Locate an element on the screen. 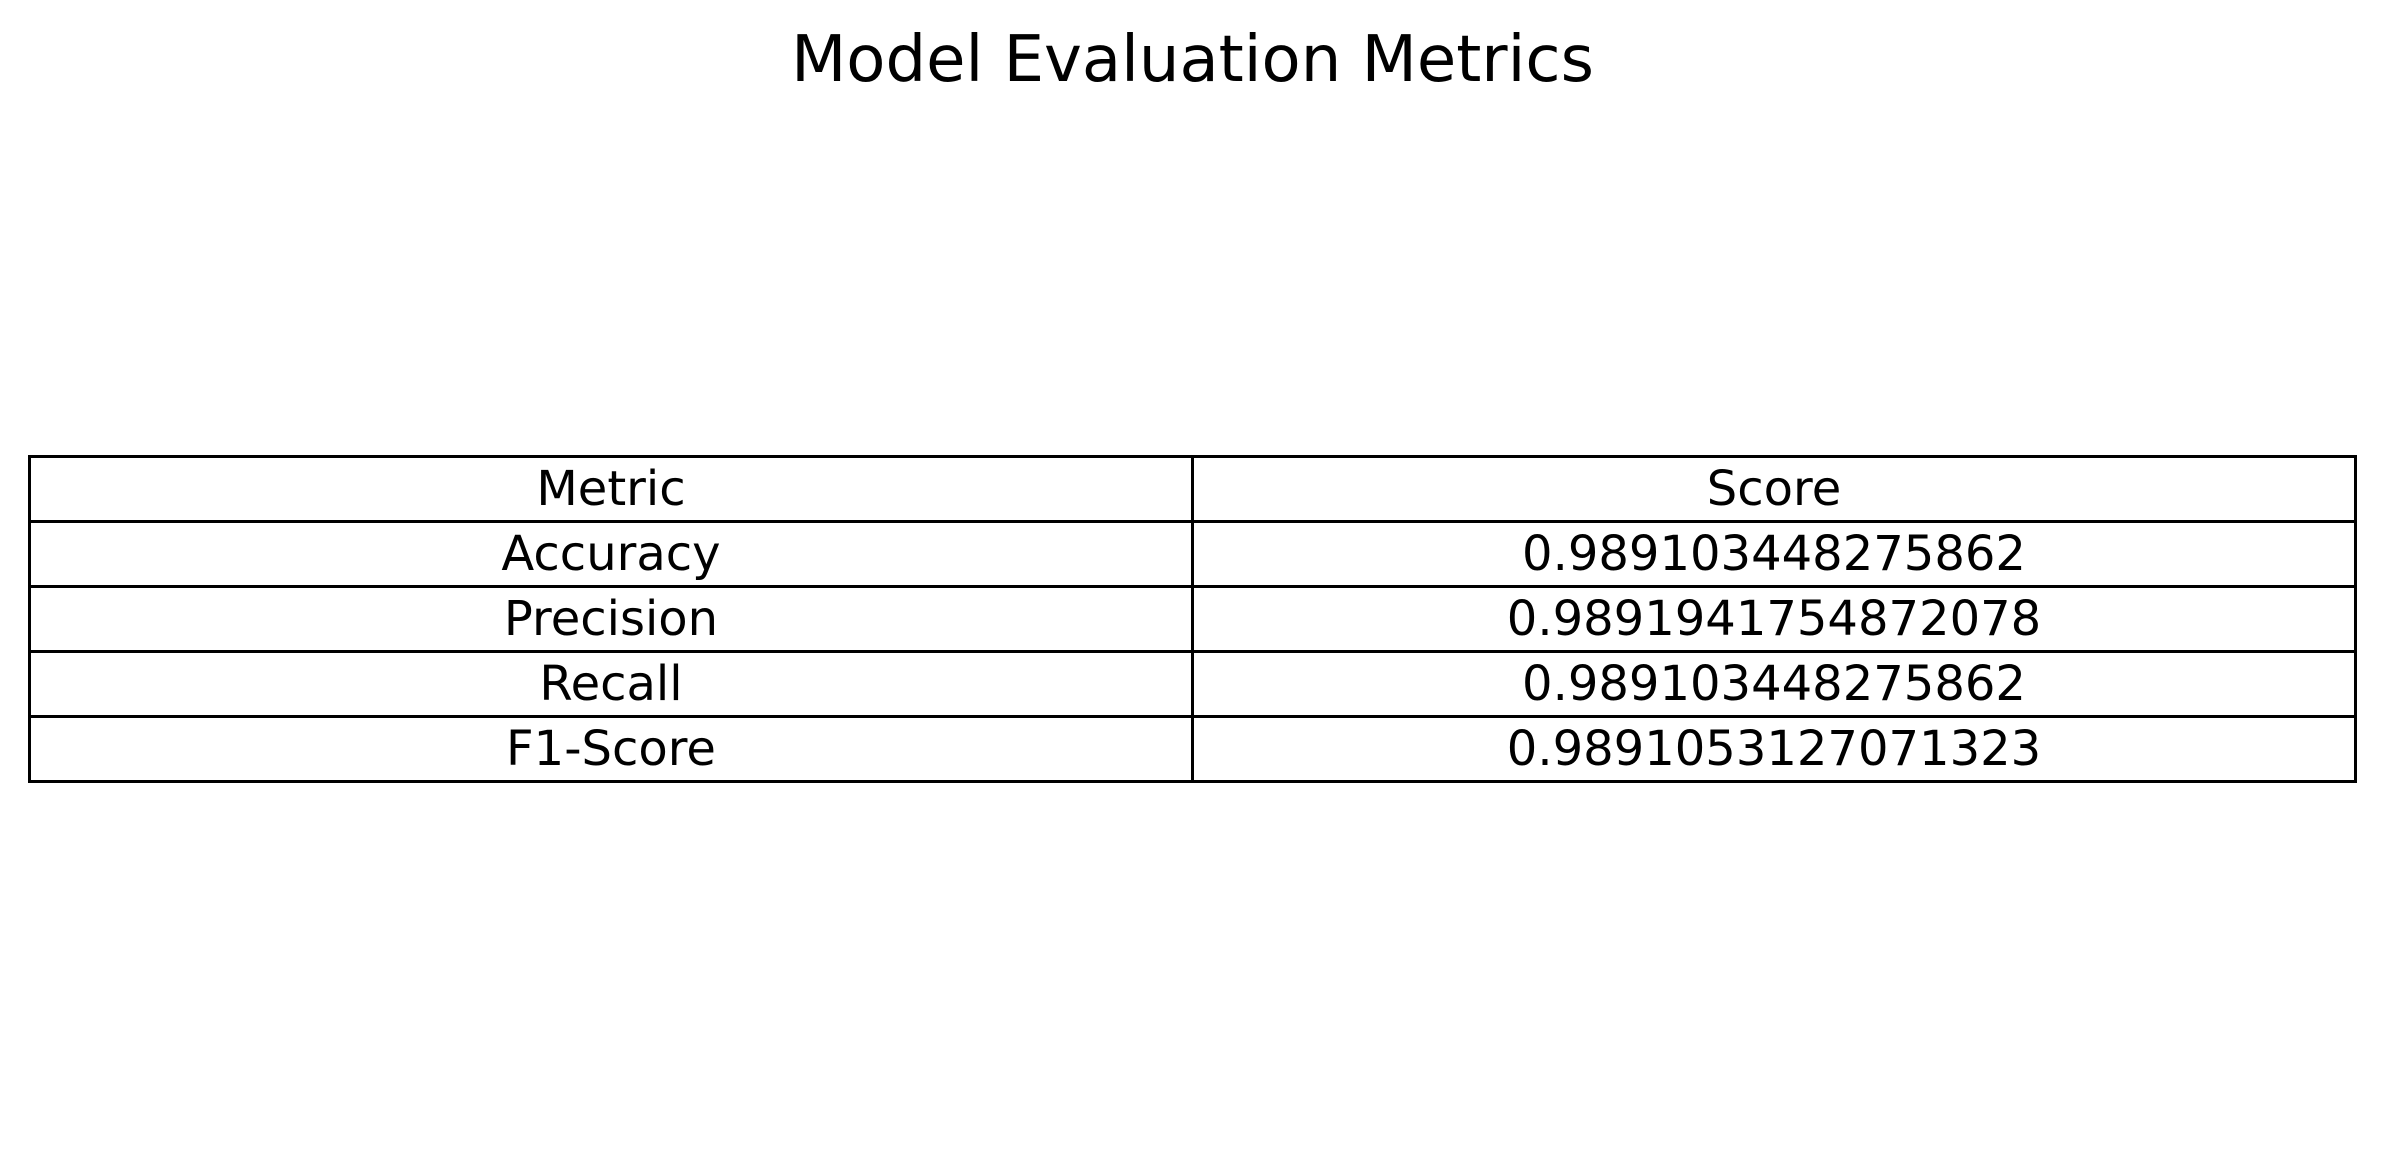  table-row: Recall 0.989103448275862 is located at coordinates (1192, 684).